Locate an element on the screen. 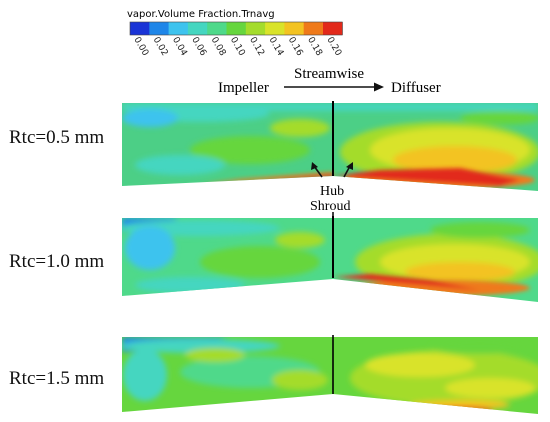  hub-label: Hub is located at coordinates (332, 191).